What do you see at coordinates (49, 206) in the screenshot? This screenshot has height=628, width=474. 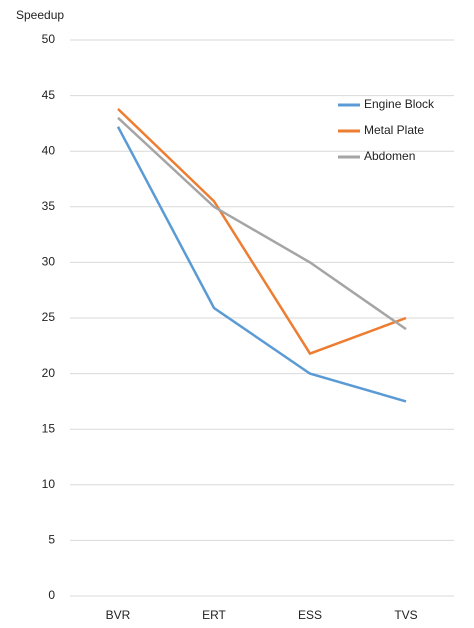 I see `y-tick-label: 35` at bounding box center [49, 206].